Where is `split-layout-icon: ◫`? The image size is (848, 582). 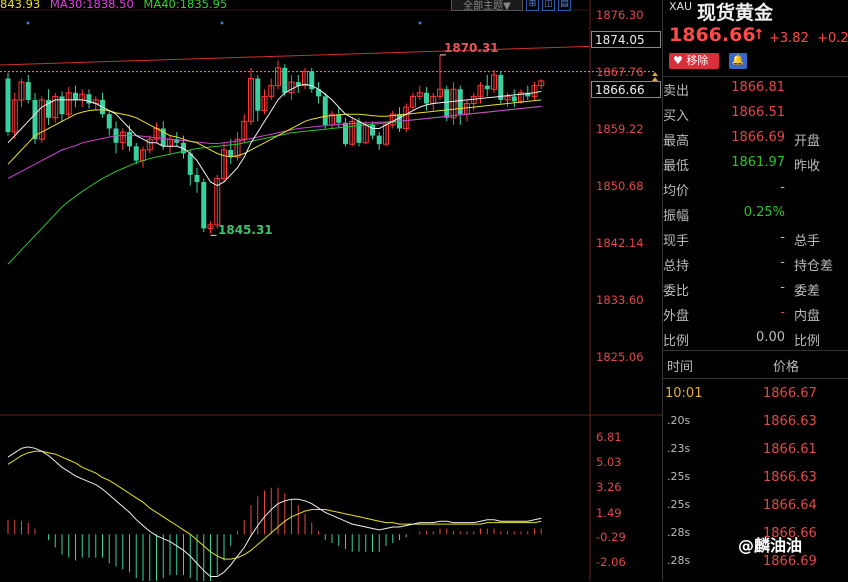
split-layout-icon: ◫ is located at coordinates (548, 5).